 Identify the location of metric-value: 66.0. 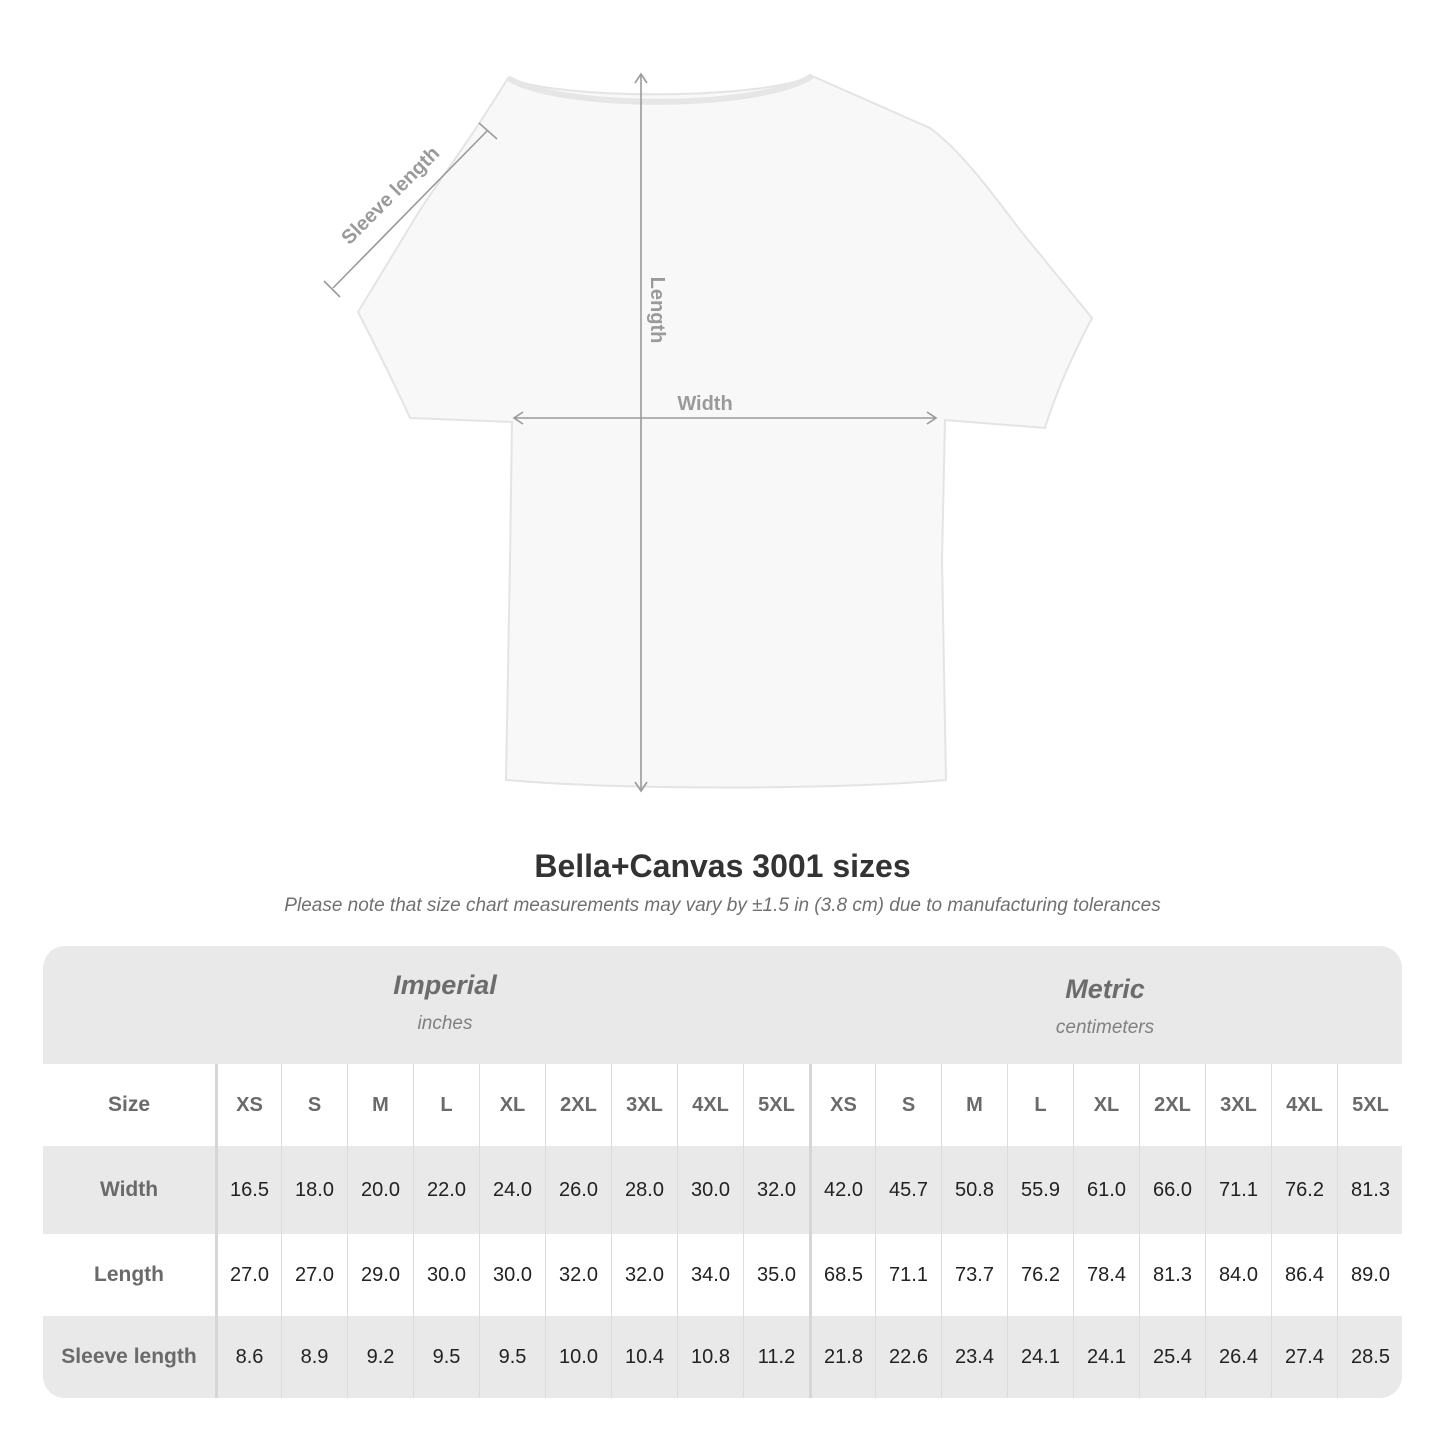
(1172, 1190).